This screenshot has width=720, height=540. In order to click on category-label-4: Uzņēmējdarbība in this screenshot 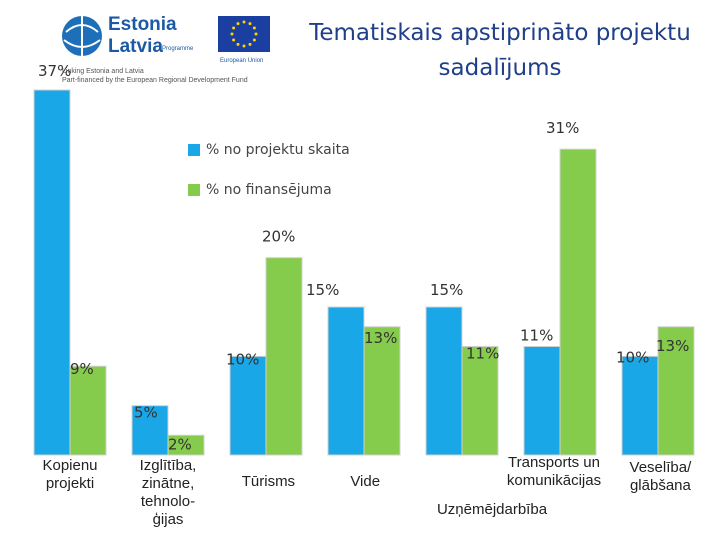, I will do `click(492, 509)`.